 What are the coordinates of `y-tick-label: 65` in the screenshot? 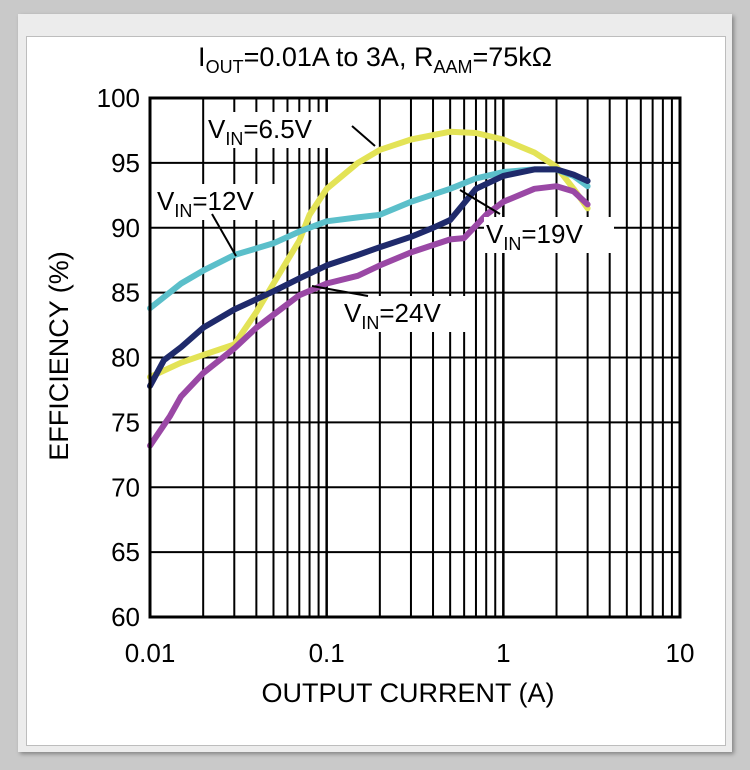 It's located at (125, 552).